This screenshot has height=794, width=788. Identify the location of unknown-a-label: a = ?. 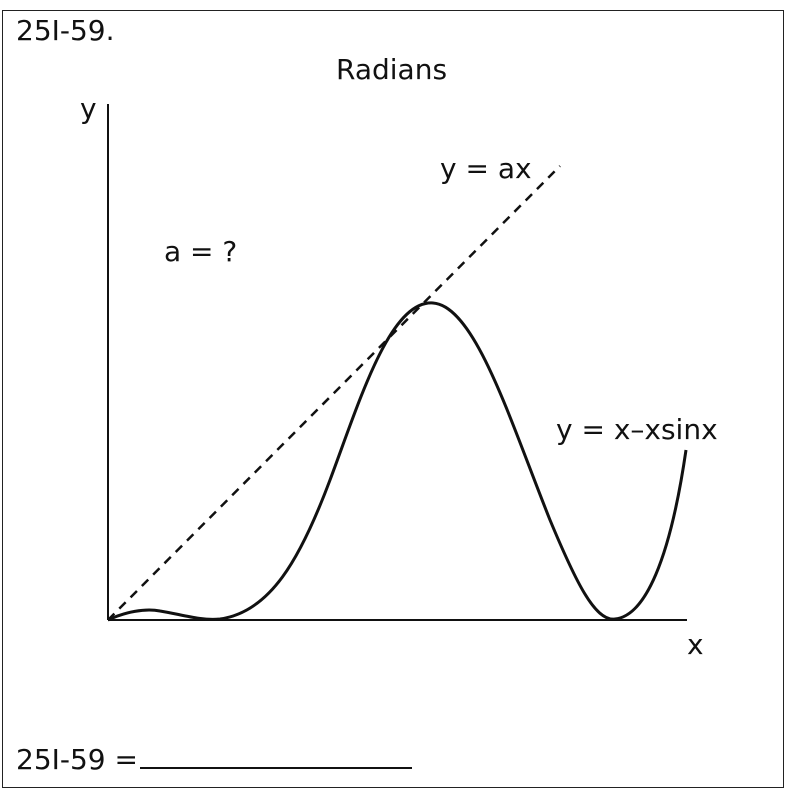
(200, 251).